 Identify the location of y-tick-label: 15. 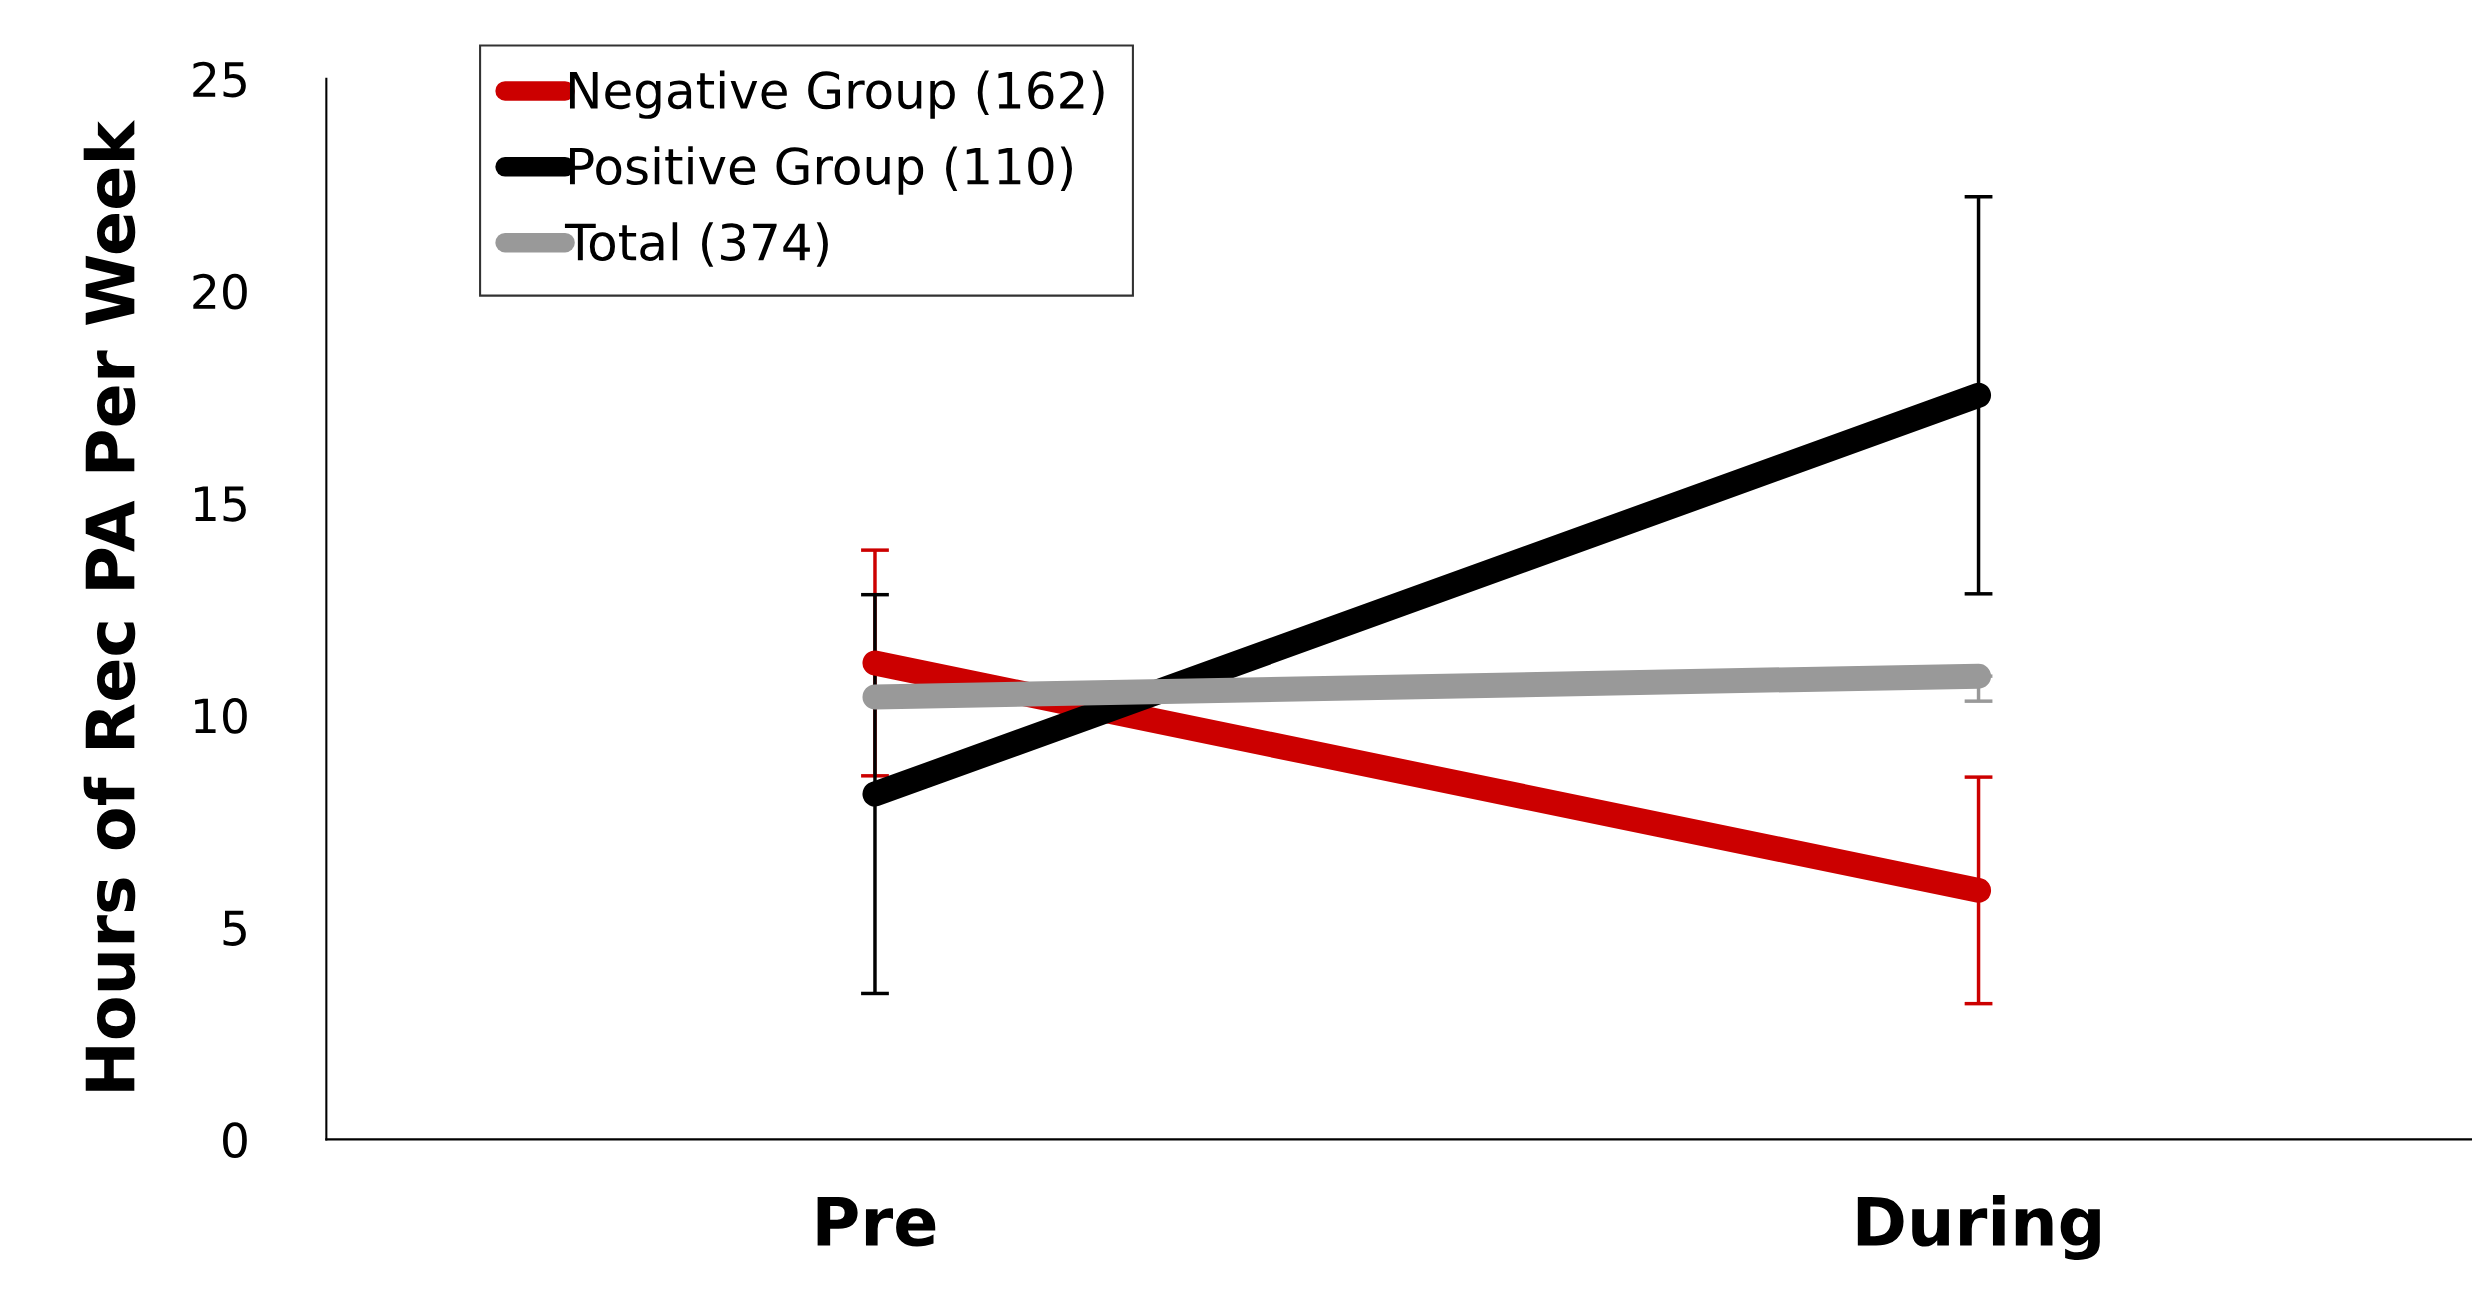
(220, 504).